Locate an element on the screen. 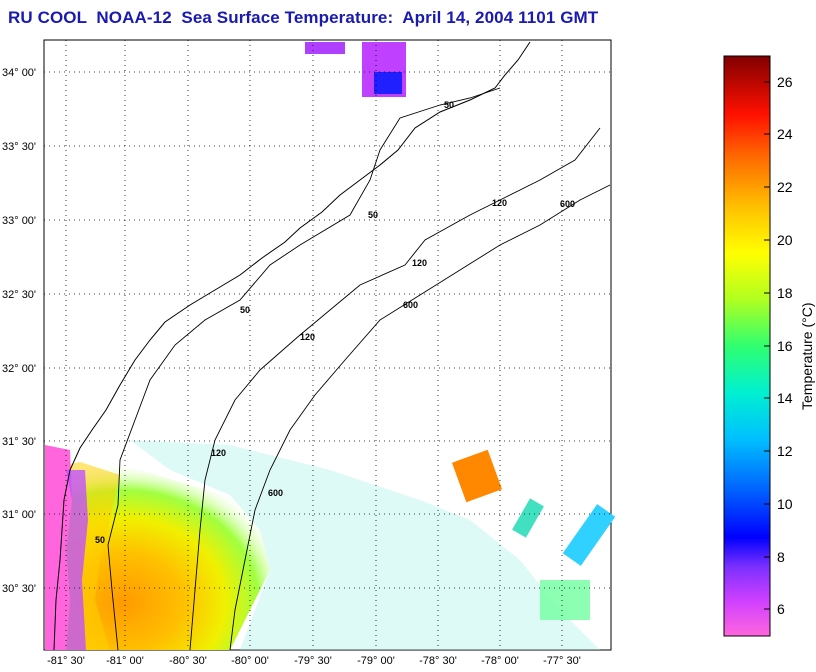  colorbar-ticks is located at coordinates (767, 345).